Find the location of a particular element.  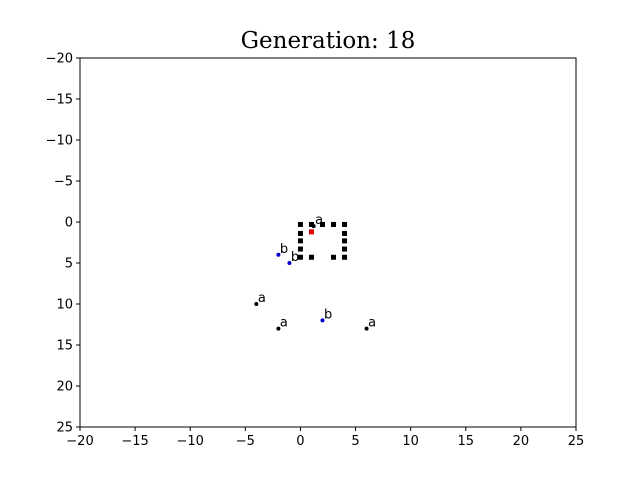

y-tick-label: −20 is located at coordinates (59, 59).